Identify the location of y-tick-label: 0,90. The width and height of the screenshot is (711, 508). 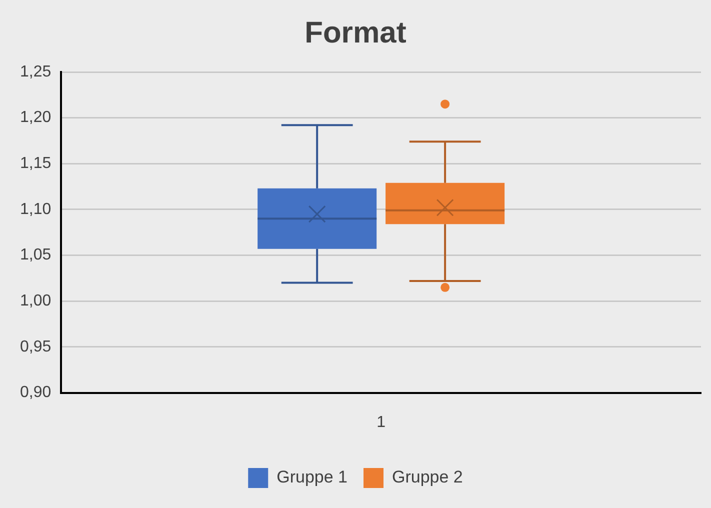
(36, 393).